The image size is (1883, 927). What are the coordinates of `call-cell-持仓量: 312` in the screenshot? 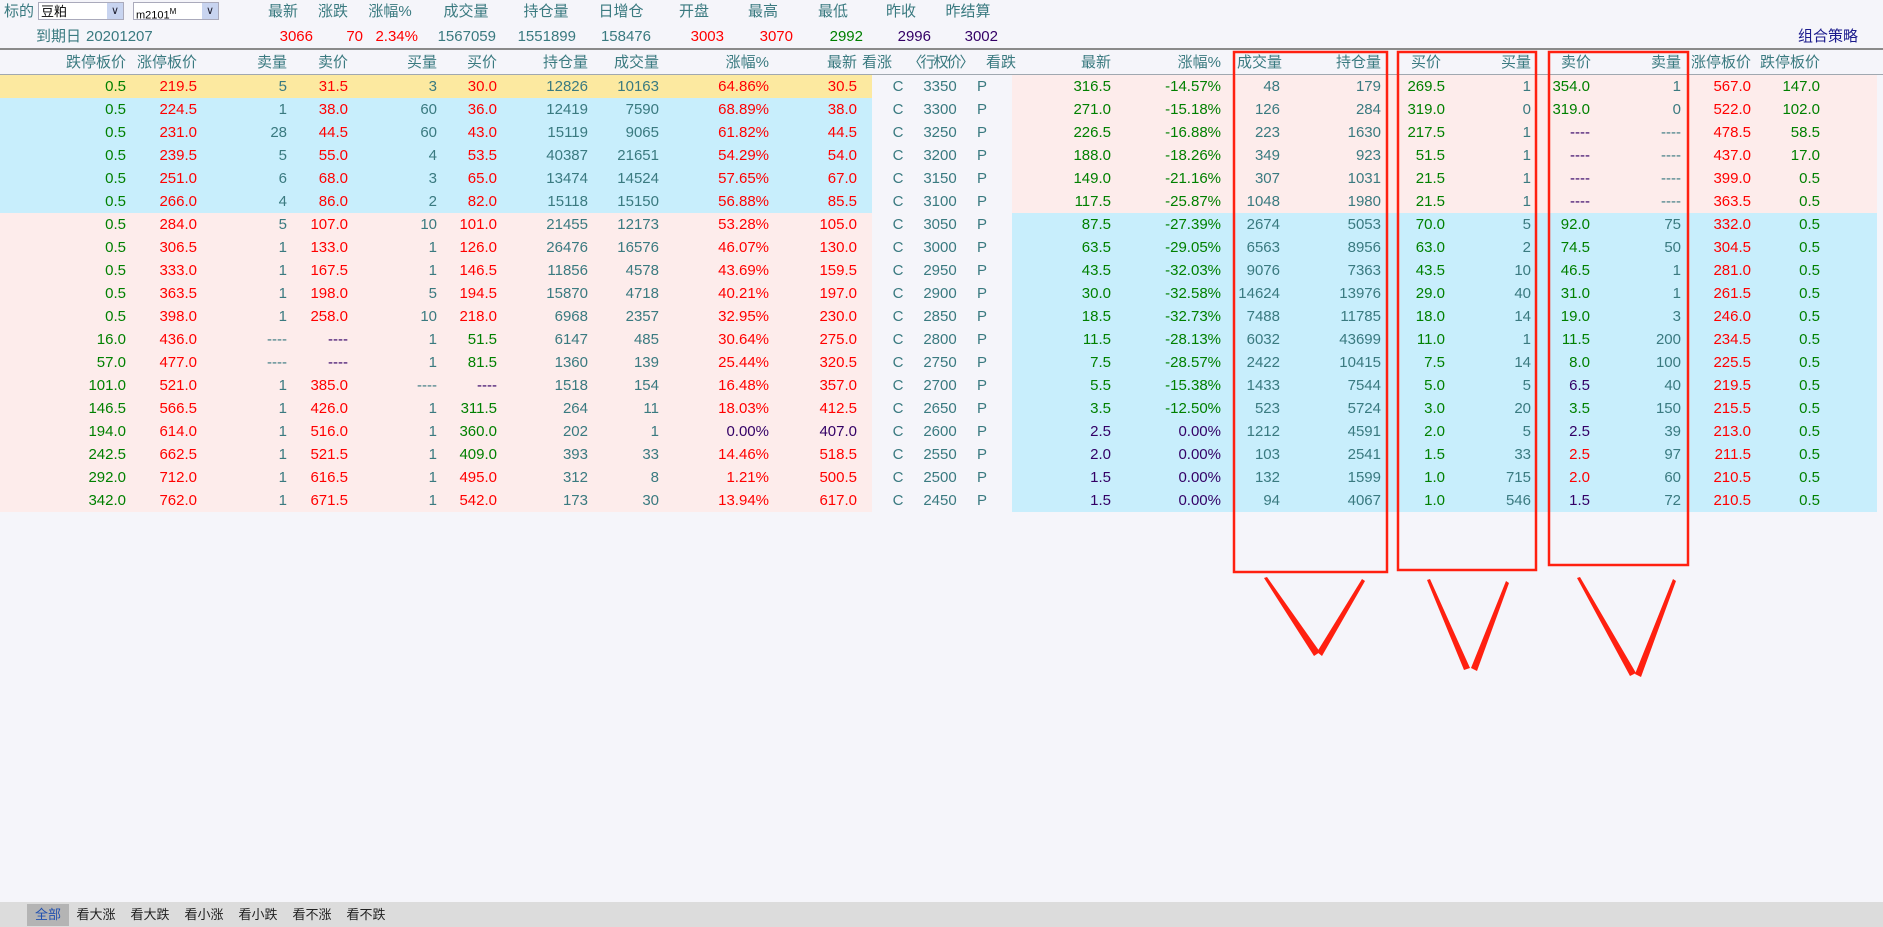 It's located at (575, 477).